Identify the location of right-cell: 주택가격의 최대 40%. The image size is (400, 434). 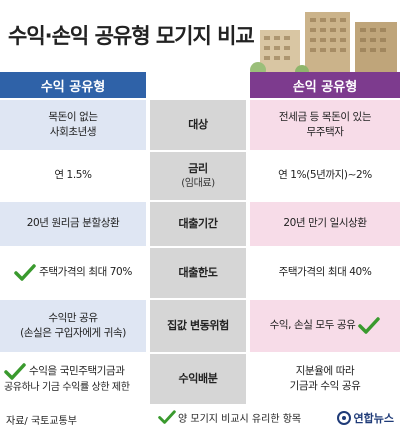
(325, 273).